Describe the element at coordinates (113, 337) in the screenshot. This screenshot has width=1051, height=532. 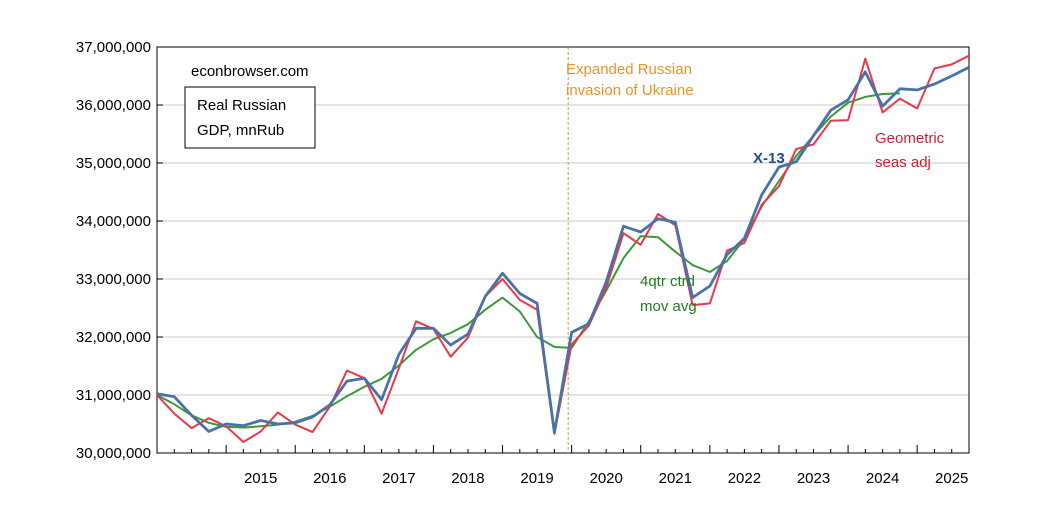
I see `y-tick-label: 32,000,000` at that location.